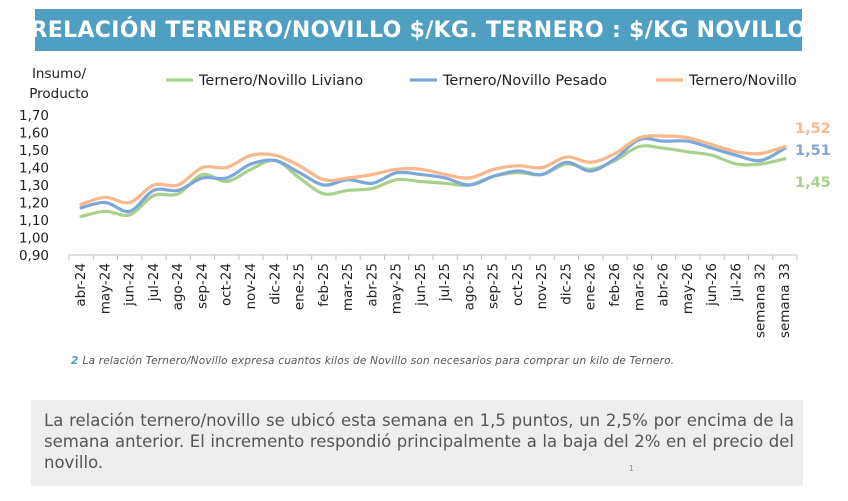 This screenshot has height=501, width=848. What do you see at coordinates (445, 282) in the screenshot?
I see `x-tick-label: jul-25` at bounding box center [445, 282].